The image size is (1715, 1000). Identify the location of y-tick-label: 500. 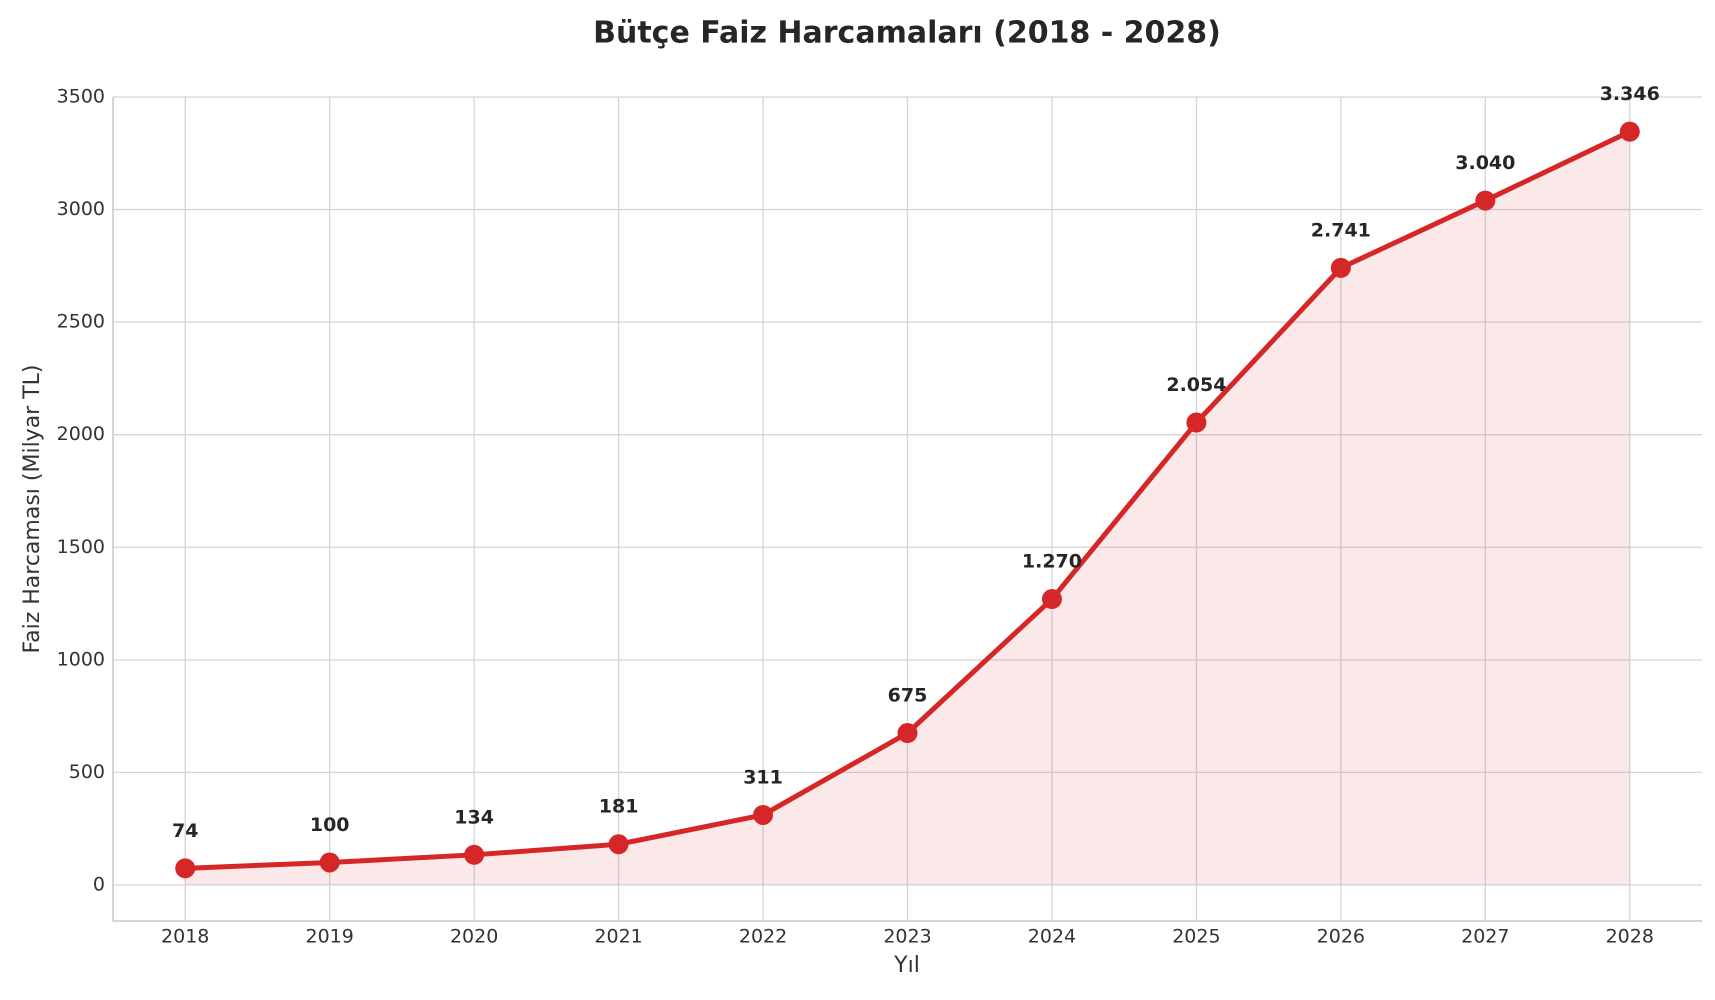
(87, 772).